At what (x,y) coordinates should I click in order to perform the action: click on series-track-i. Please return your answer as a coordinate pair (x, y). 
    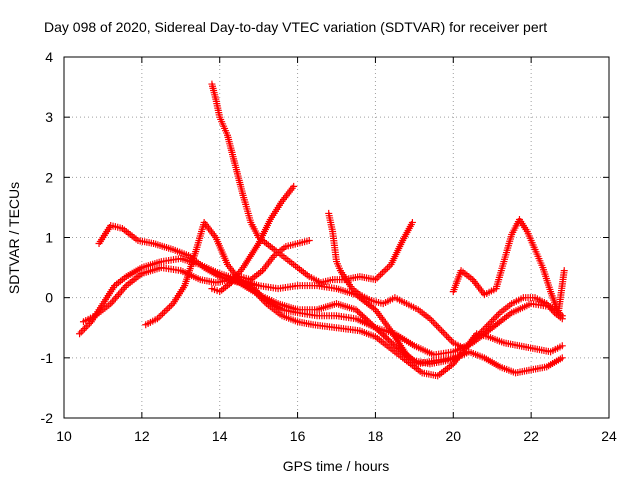
    Looking at the image, I should click on (508, 266).